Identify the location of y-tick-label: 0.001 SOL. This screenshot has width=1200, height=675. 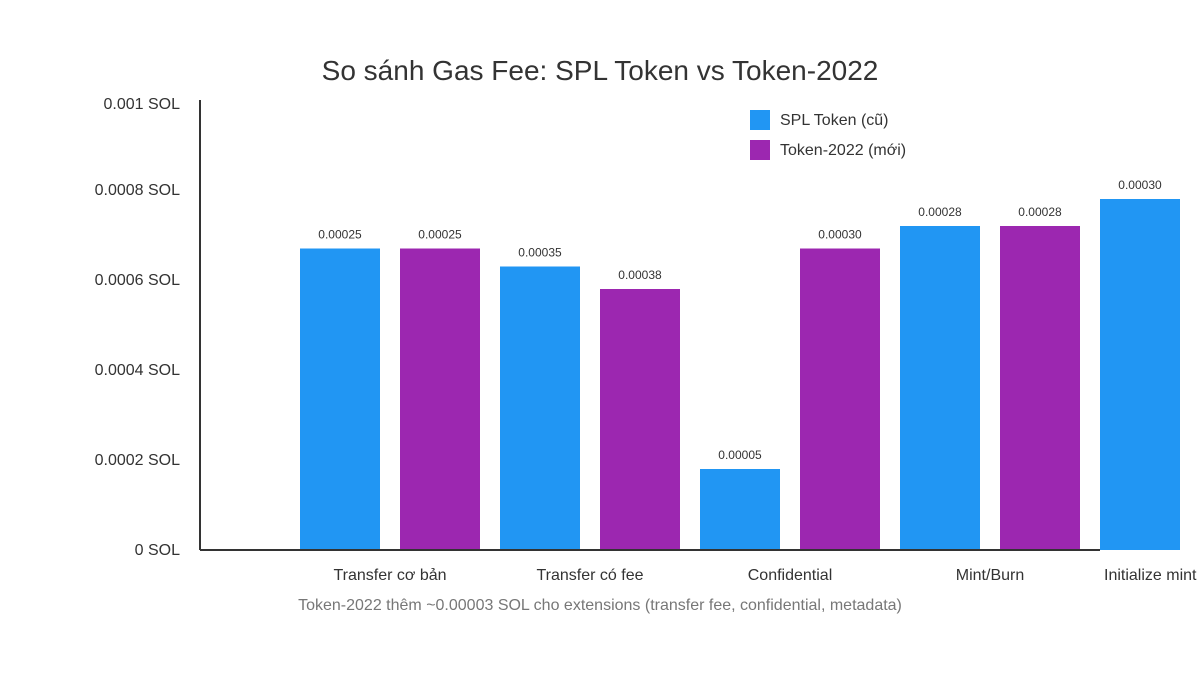
(142, 104).